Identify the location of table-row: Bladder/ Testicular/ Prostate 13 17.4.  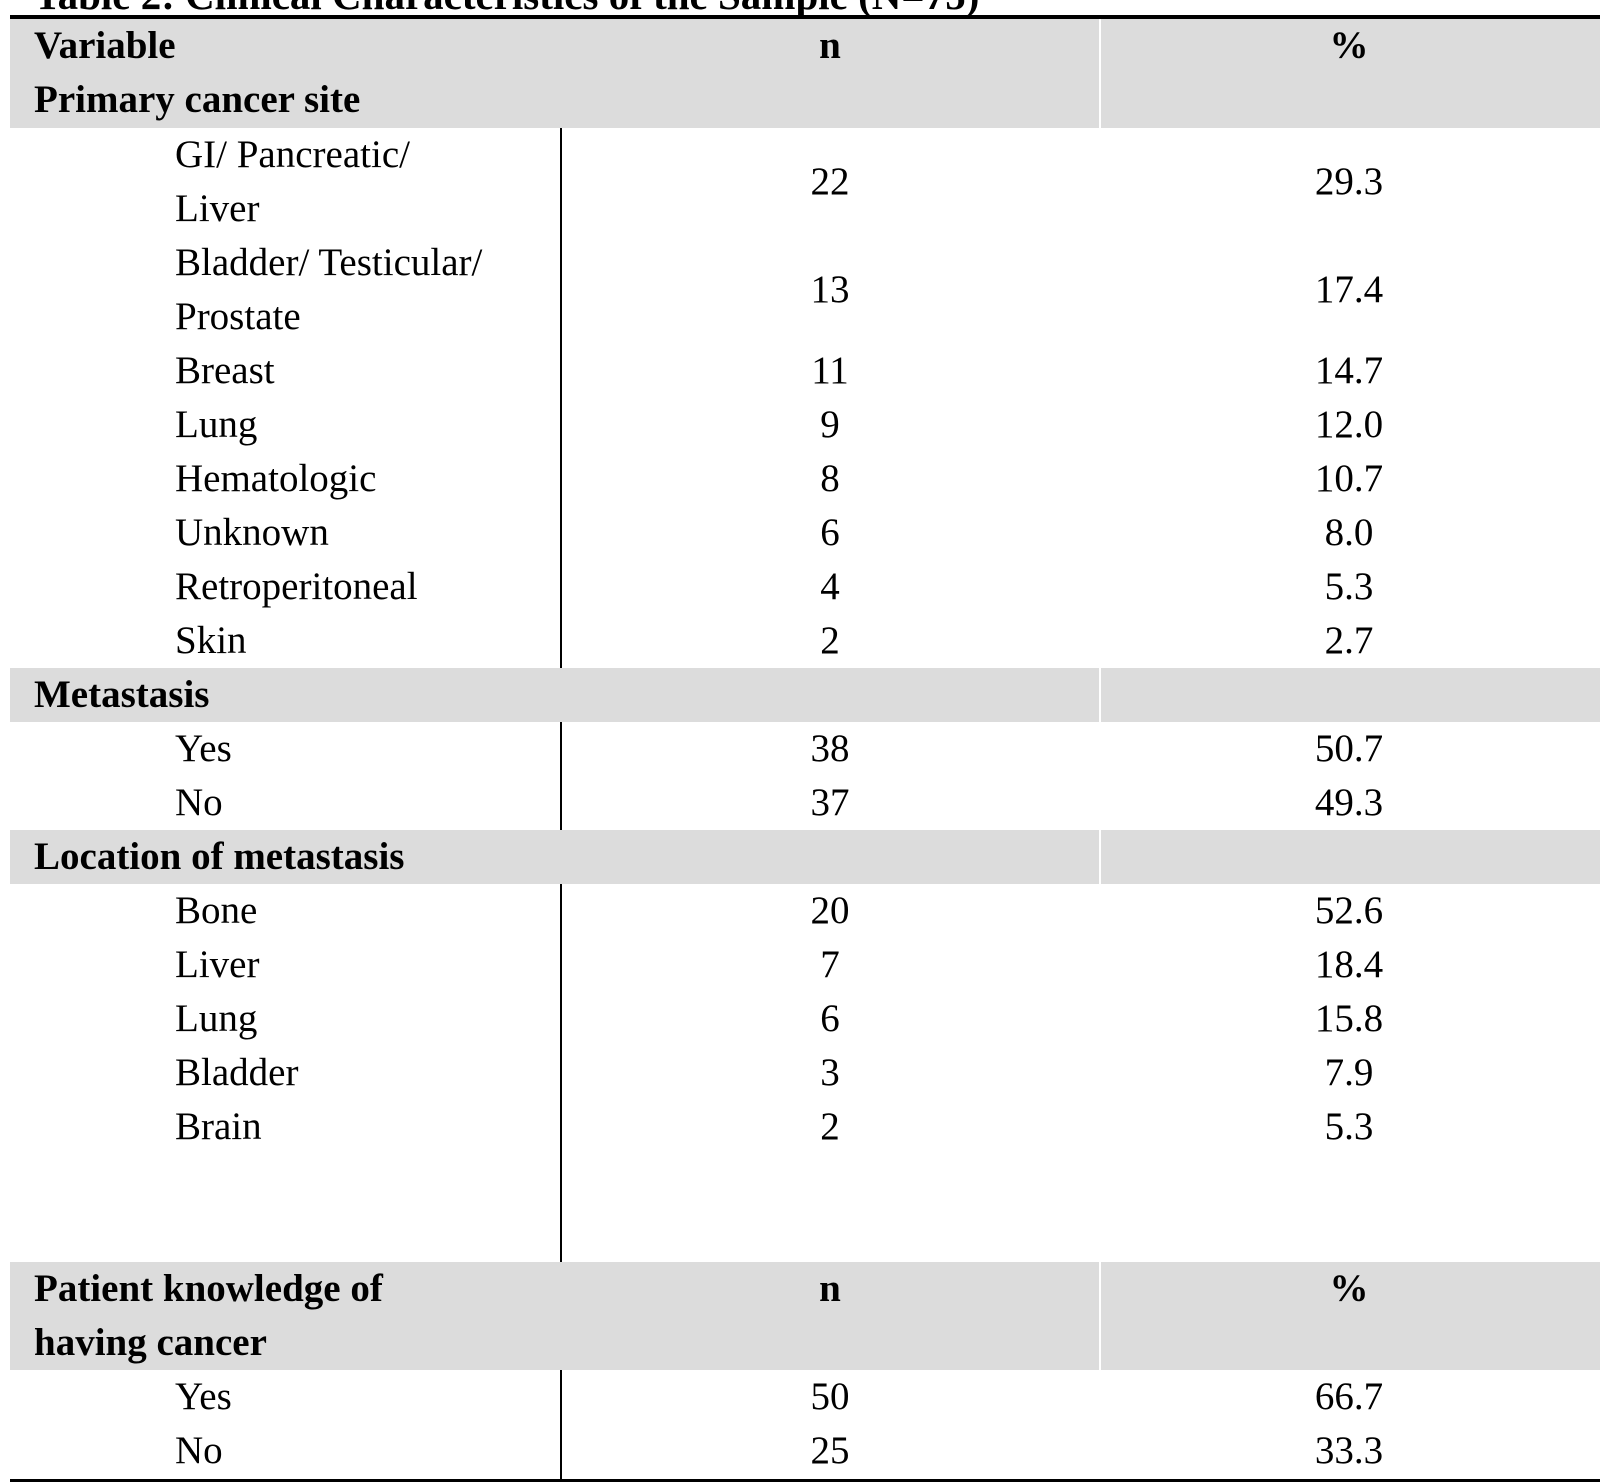
(805, 290).